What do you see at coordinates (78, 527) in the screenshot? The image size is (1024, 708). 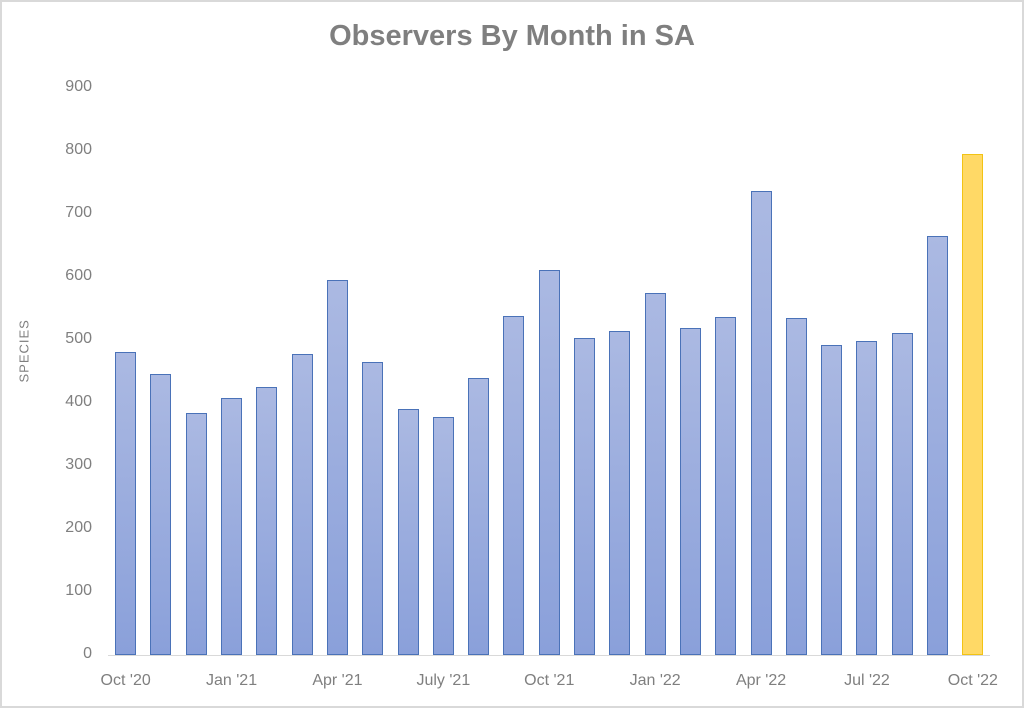 I see `y-tick-label: 200` at bounding box center [78, 527].